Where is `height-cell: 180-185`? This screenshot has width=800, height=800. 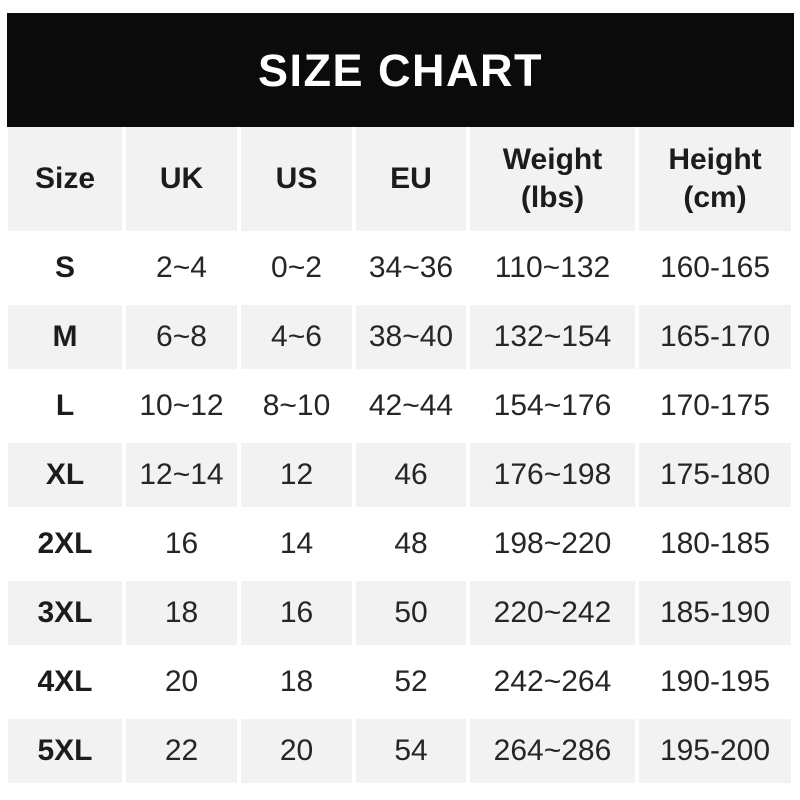 height-cell: 180-185 is located at coordinates (715, 544).